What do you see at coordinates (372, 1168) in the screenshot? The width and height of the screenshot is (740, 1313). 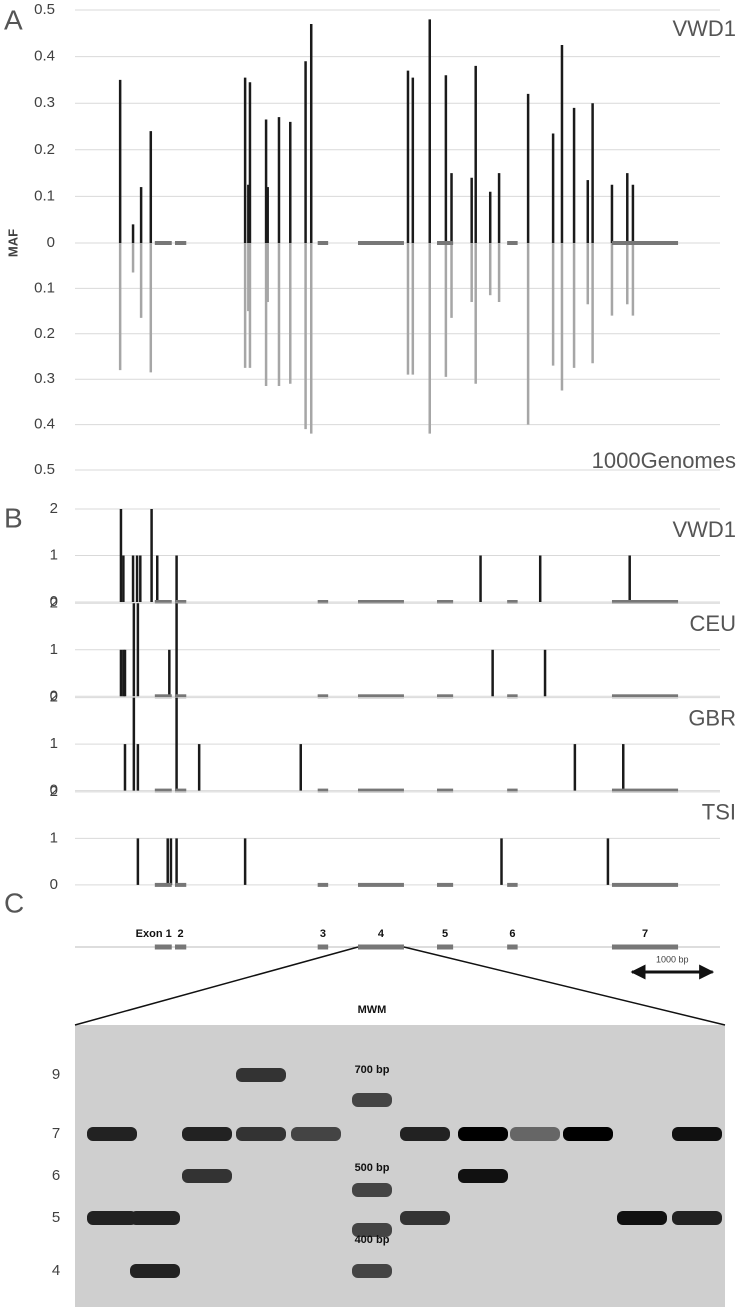 I see `marker-size-label: 500 bp` at bounding box center [372, 1168].